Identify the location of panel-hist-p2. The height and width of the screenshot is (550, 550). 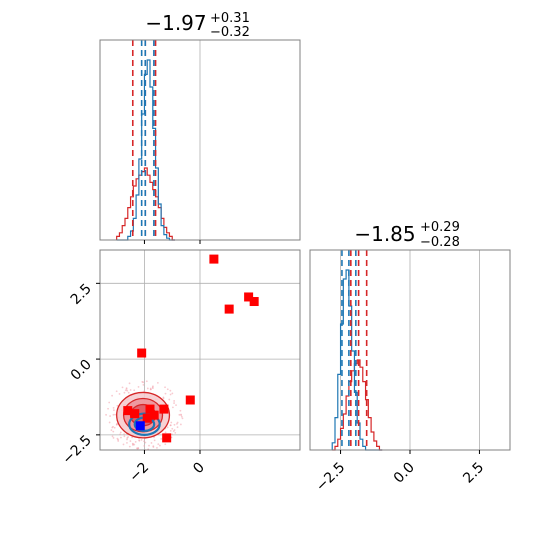
(410, 351).